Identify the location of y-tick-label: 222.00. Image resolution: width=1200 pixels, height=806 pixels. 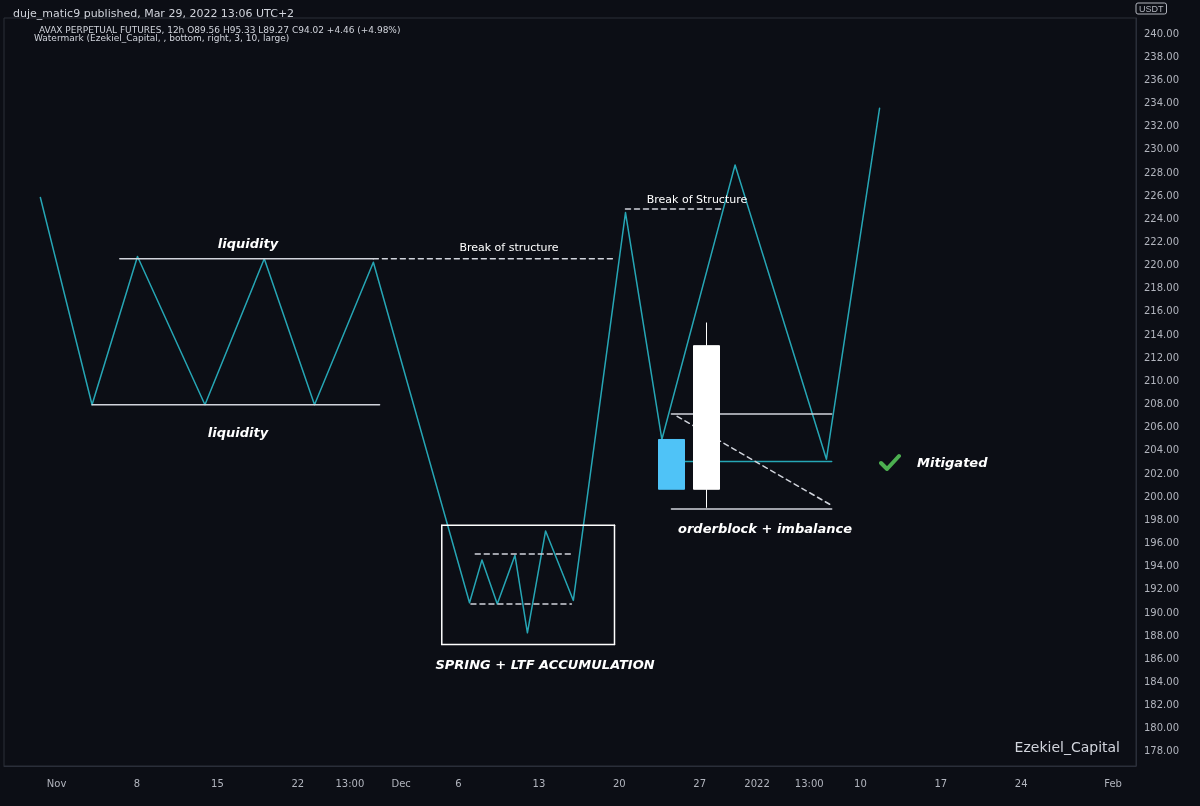
(1161, 241).